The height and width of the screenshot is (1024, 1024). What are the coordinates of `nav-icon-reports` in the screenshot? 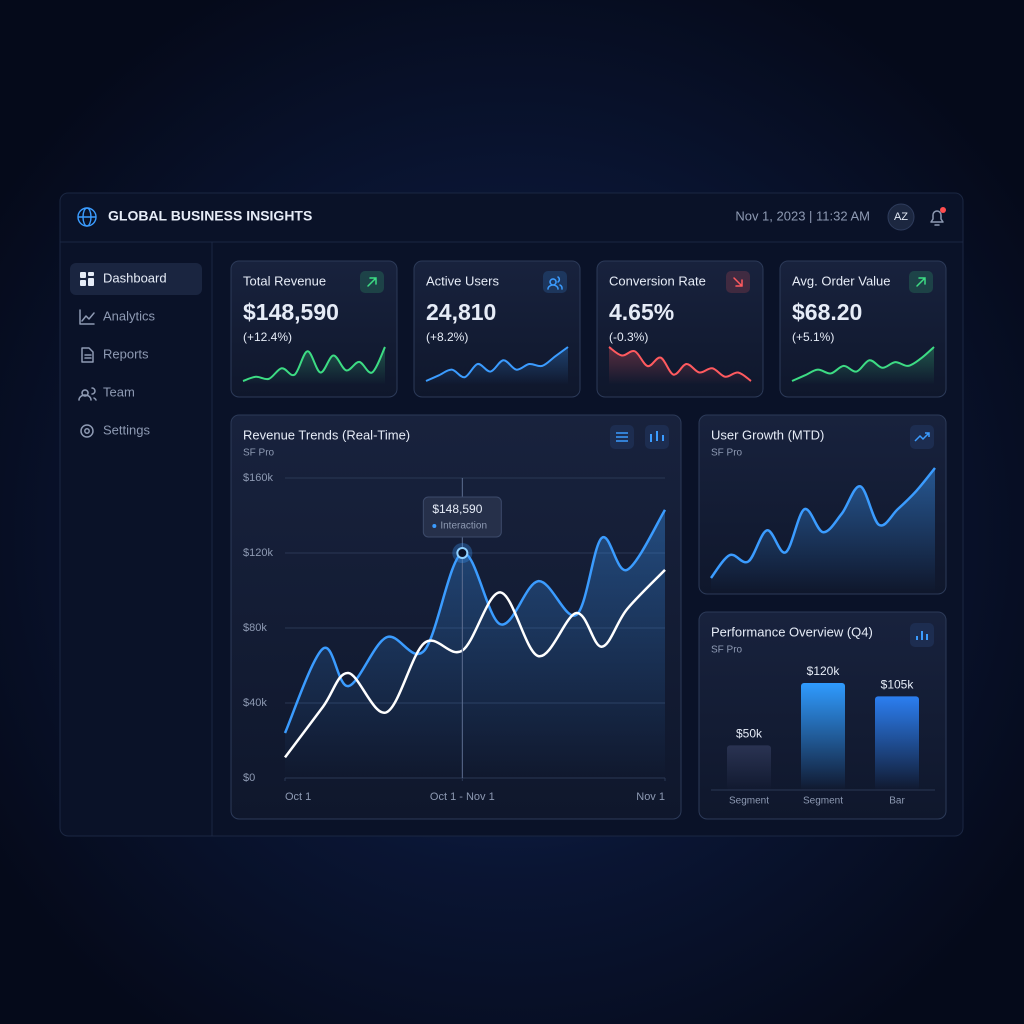 It's located at (87, 355).